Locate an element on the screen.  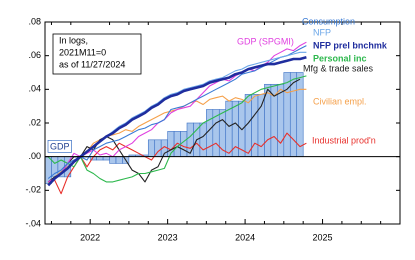
legend-label: Civilian empl. is located at coordinates (340, 101).